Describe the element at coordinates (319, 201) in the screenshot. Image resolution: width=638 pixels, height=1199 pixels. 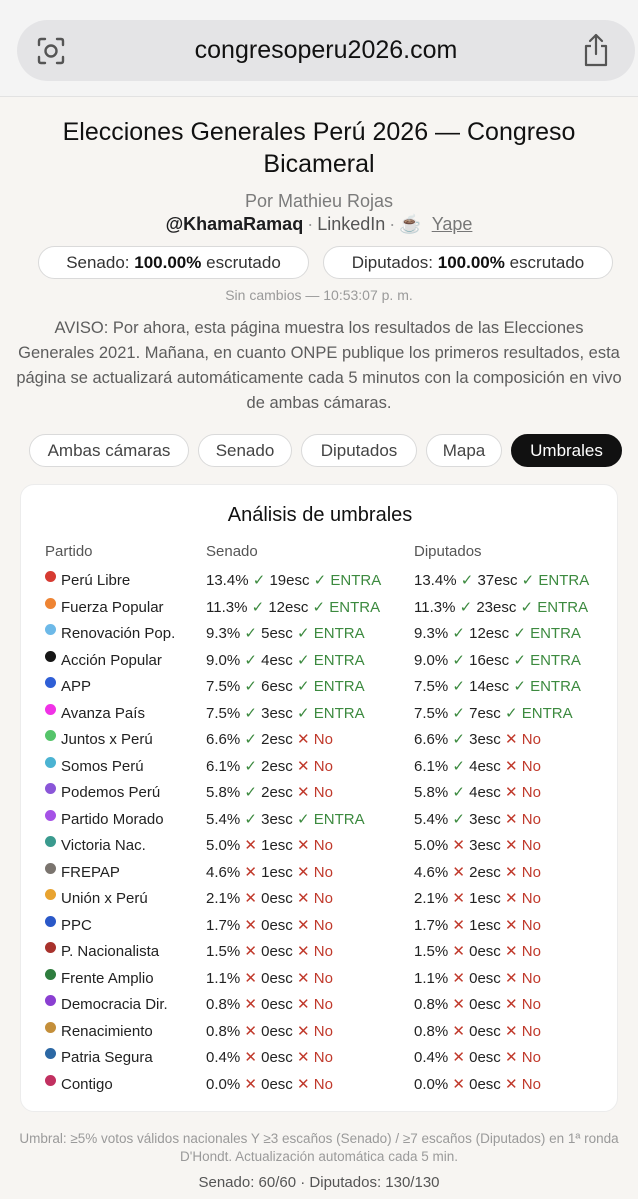
I see `author-line: Por Mathieu Rojas` at that location.